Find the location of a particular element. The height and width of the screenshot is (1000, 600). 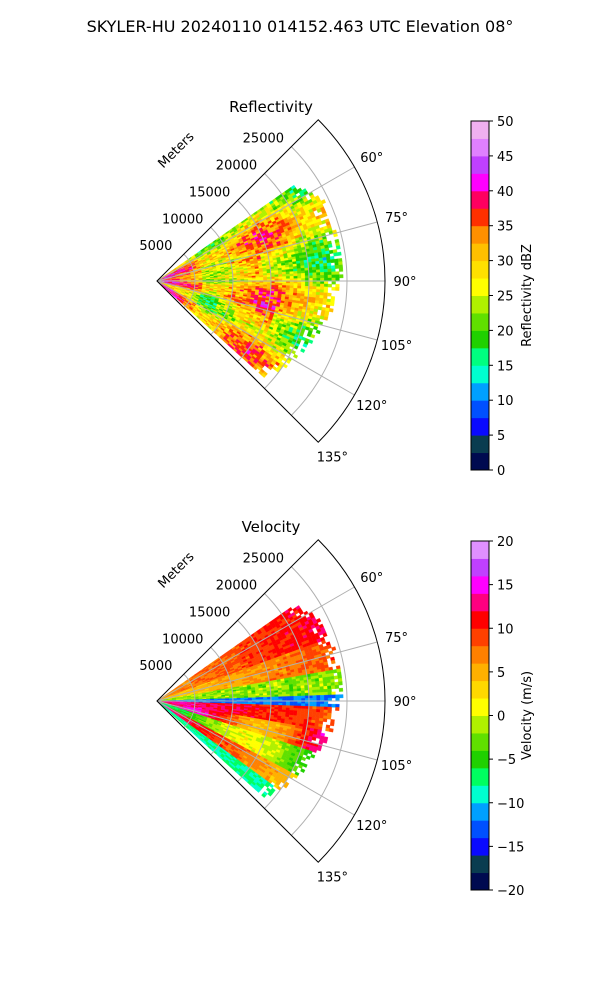

azimuth-tick-label: 135° is located at coordinates (332, 457).